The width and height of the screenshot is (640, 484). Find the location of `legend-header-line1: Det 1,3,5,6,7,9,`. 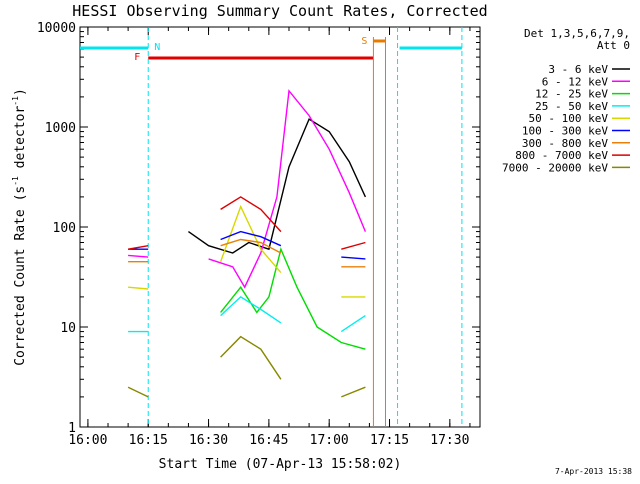

legend-header-line1: Det 1,3,5,6,7,9, is located at coordinates (577, 33).